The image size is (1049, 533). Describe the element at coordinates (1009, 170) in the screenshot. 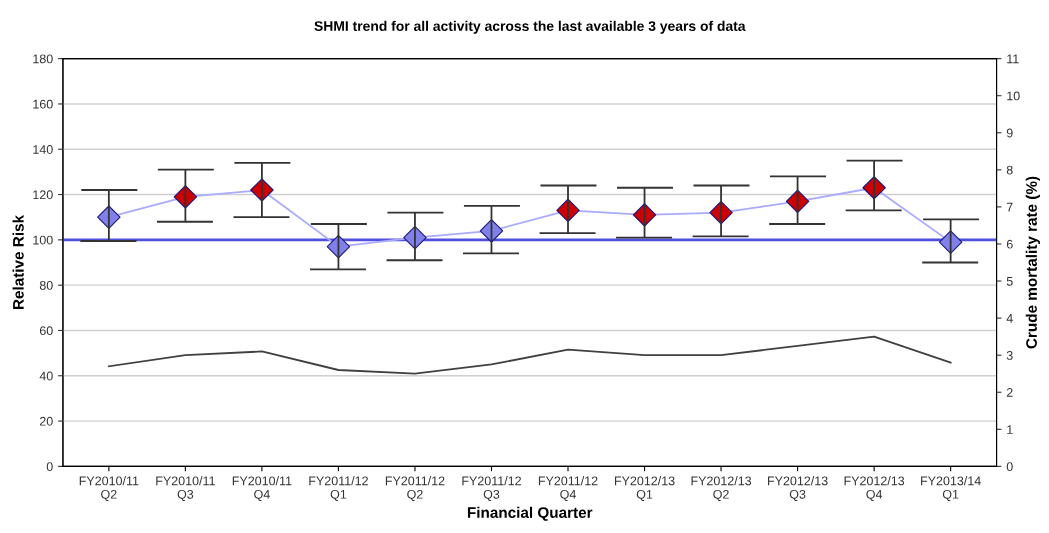

I see `y2-tick-label: 8` at that location.